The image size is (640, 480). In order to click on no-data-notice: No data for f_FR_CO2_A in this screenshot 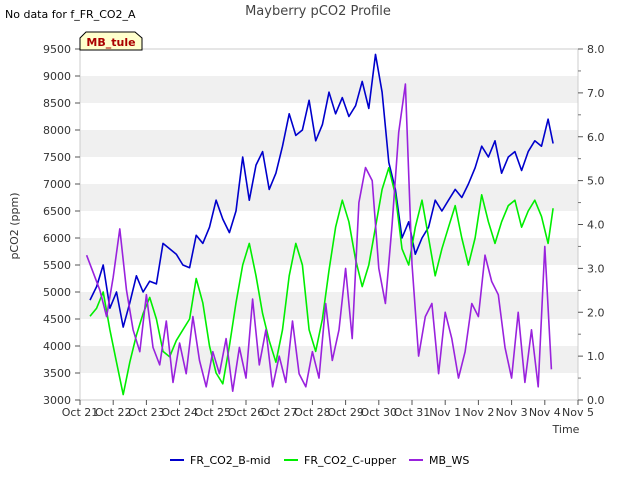, I will do `click(70, 14)`.